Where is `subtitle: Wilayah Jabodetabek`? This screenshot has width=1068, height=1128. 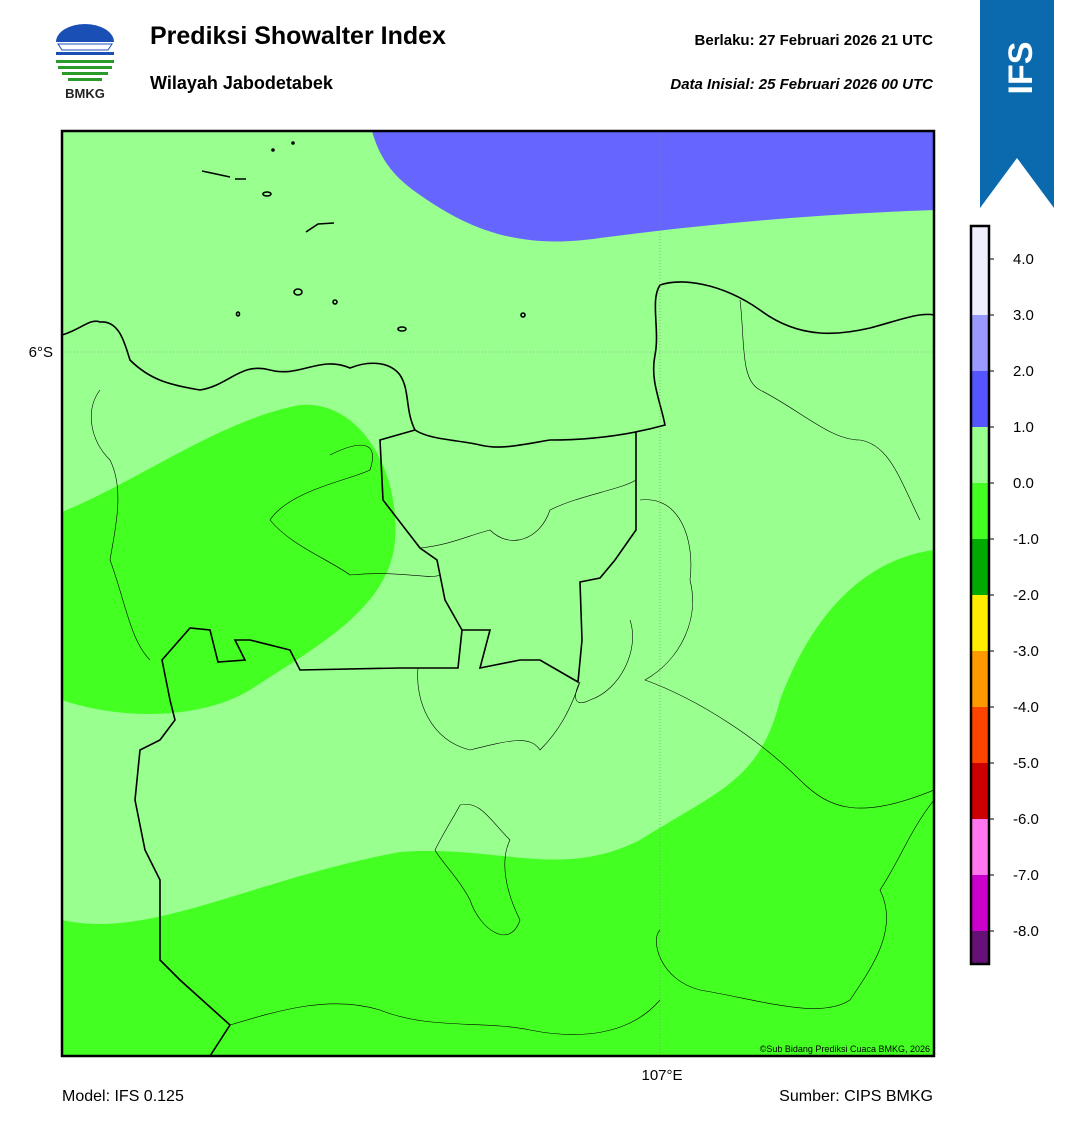
subtitle: Wilayah Jabodetabek is located at coordinates (242, 83).